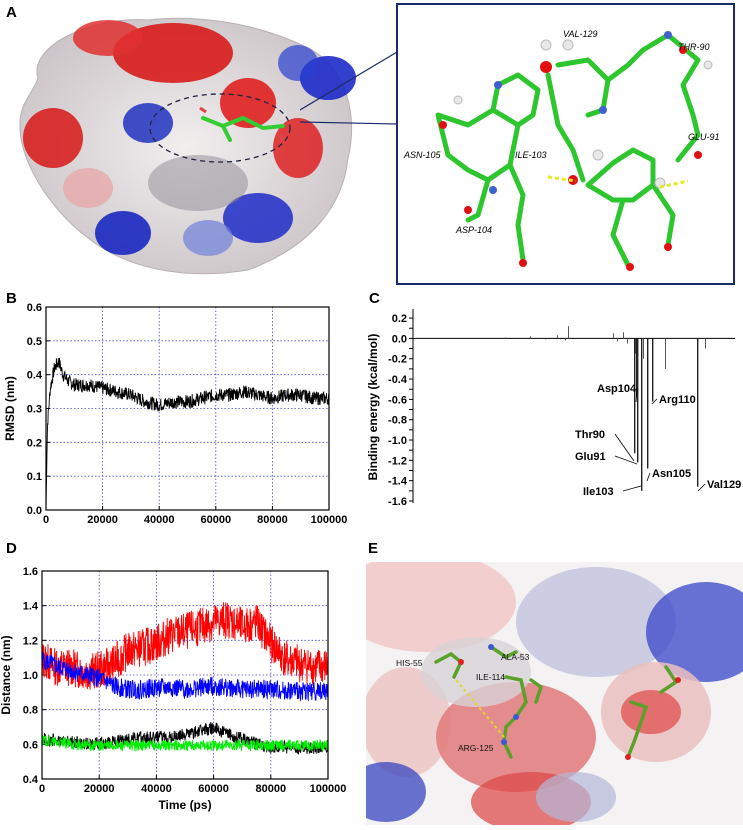 This screenshot has width=743, height=830. Describe the element at coordinates (473, 230) in the screenshot. I see `residue-label-a: ASP-104` at that location.